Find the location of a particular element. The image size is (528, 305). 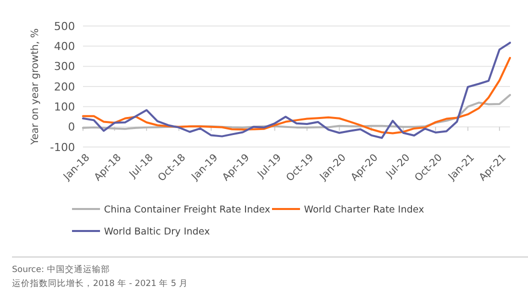

y-tick-label: 400 is located at coordinates (64, 47).